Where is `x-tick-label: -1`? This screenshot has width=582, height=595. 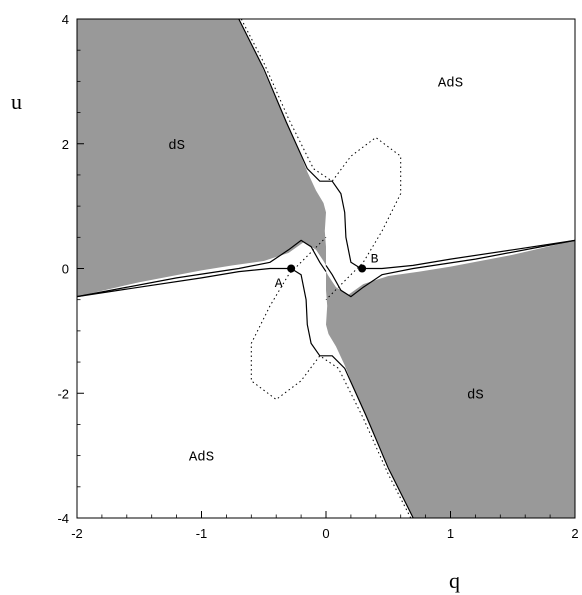
x-tick-label: -1 is located at coordinates (202, 533).